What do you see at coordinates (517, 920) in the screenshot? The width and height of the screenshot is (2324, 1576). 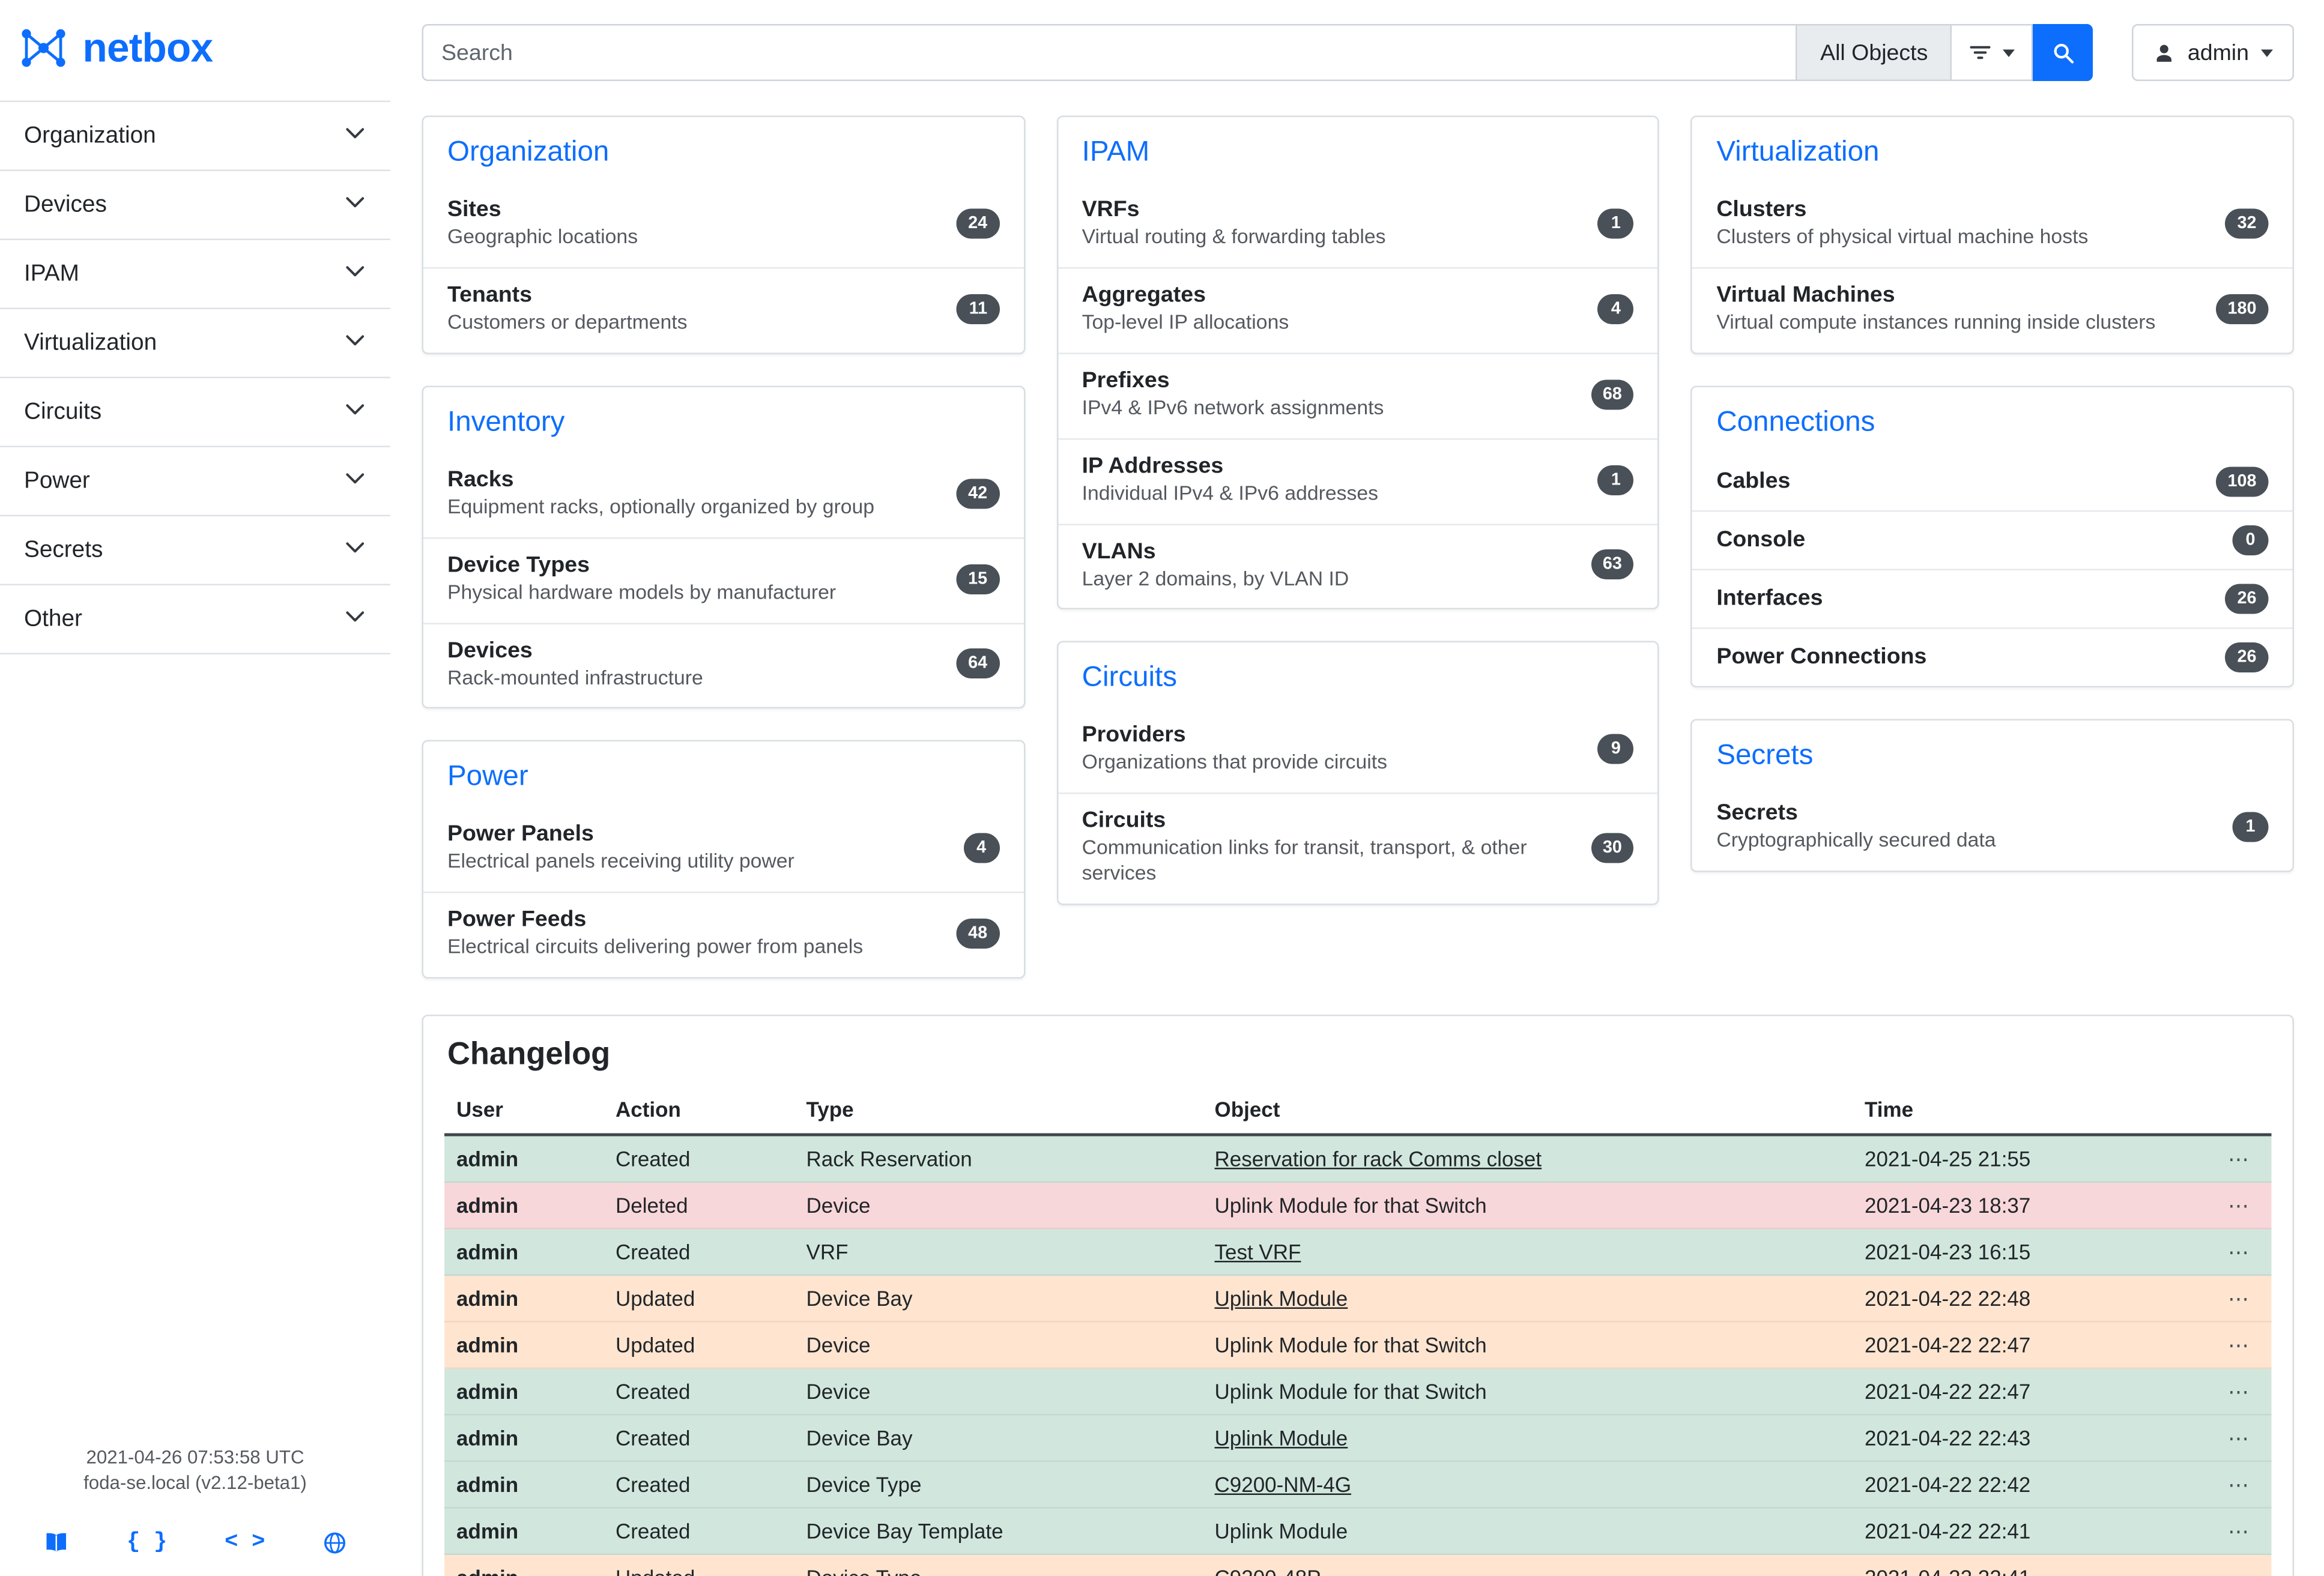 I see `item-label: Power Feeds` at bounding box center [517, 920].